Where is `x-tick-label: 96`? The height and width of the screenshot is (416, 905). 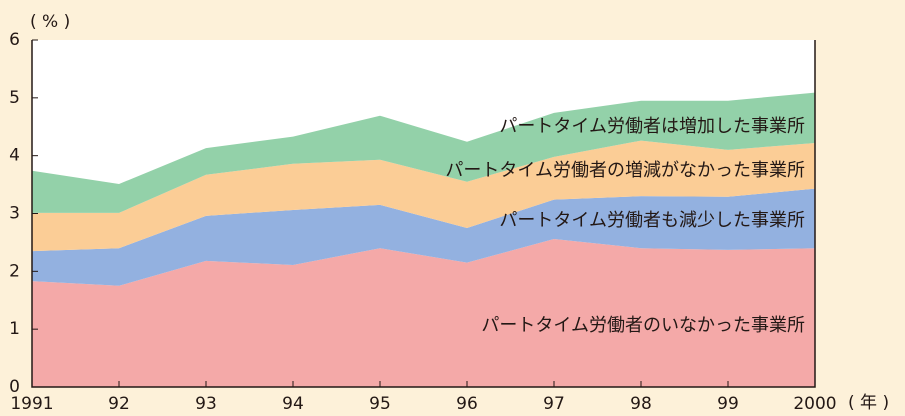 x-tick-label: 96 is located at coordinates (467, 404).